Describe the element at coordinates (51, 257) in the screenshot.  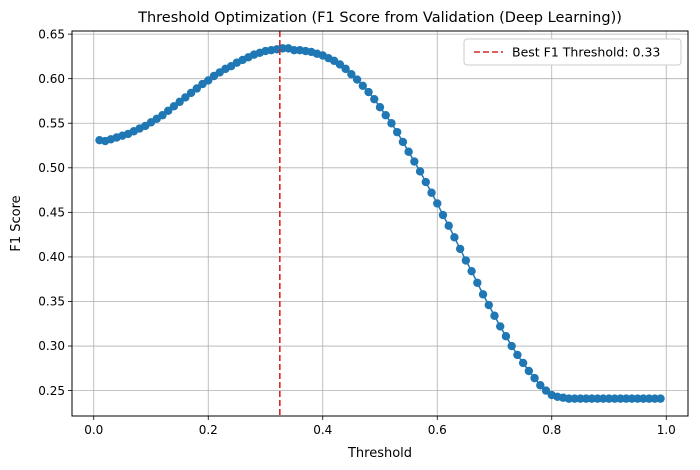
I see `y-tick-label: 0.40` at that location.